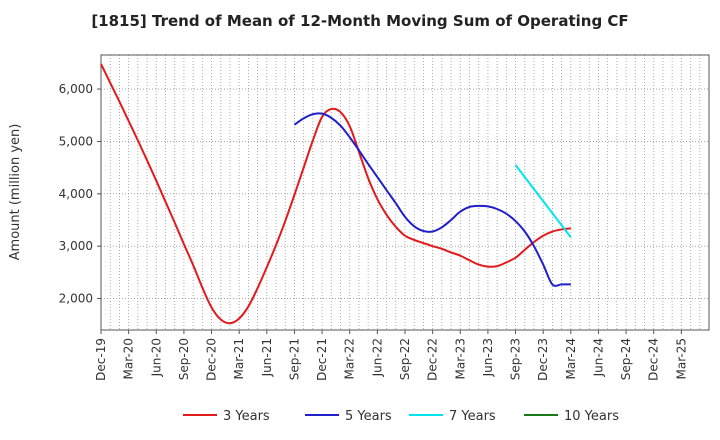 This screenshot has height=440, width=720. Describe the element at coordinates (156, 357) in the screenshot. I see `x-tick-label: Jun-20` at that location.